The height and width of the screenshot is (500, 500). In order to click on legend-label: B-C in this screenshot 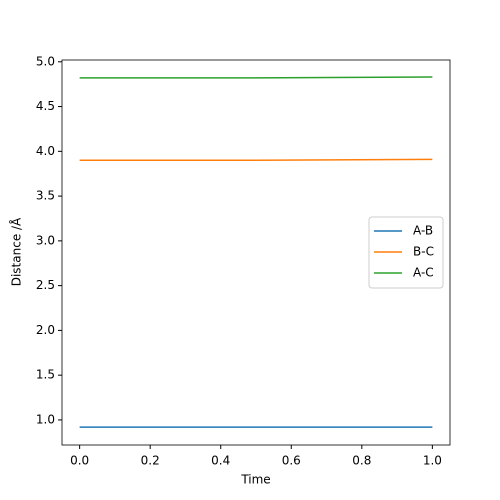, I will do `click(423, 252)`.